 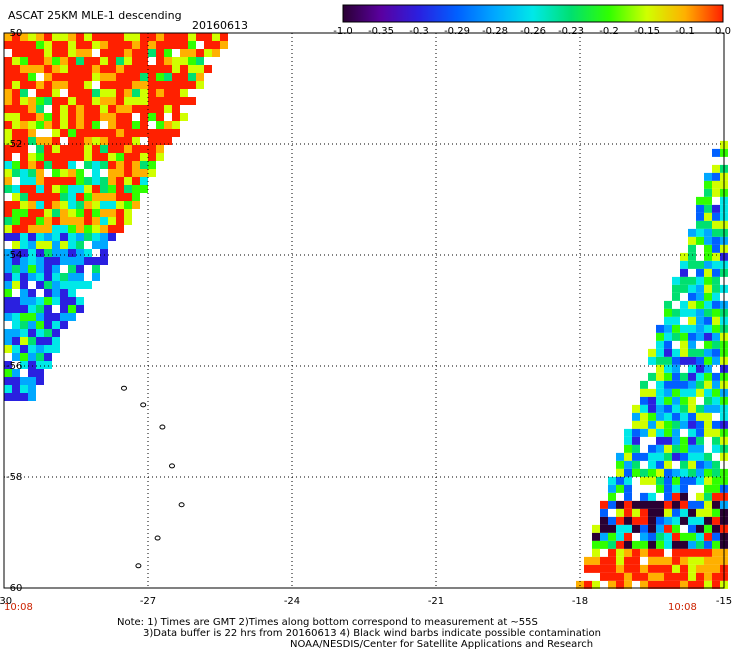 What do you see at coordinates (533, 31) in the screenshot?
I see `colorbar-tick-label: -0.26` at bounding box center [533, 31].